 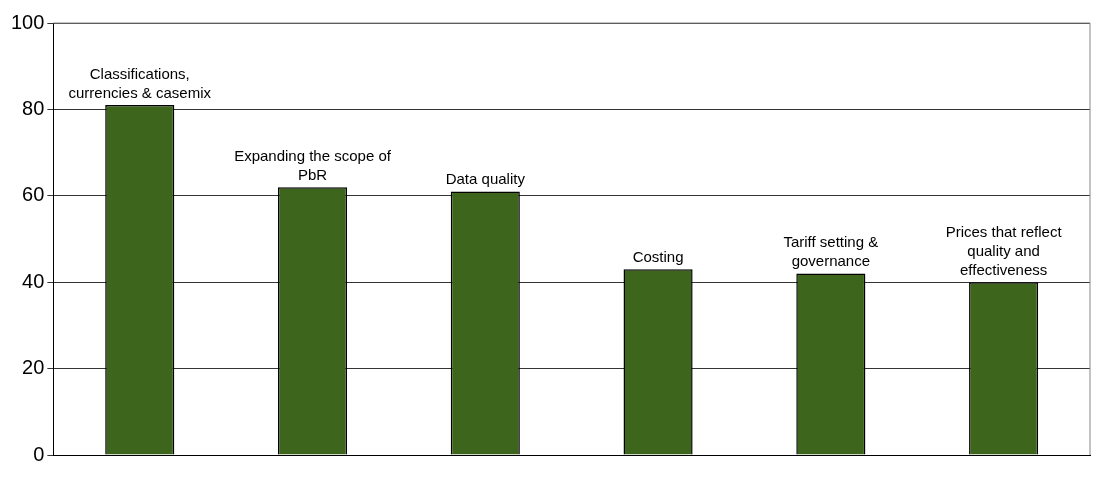 What do you see at coordinates (33, 280) in the screenshot?
I see `y-tick-label: 40` at bounding box center [33, 280].